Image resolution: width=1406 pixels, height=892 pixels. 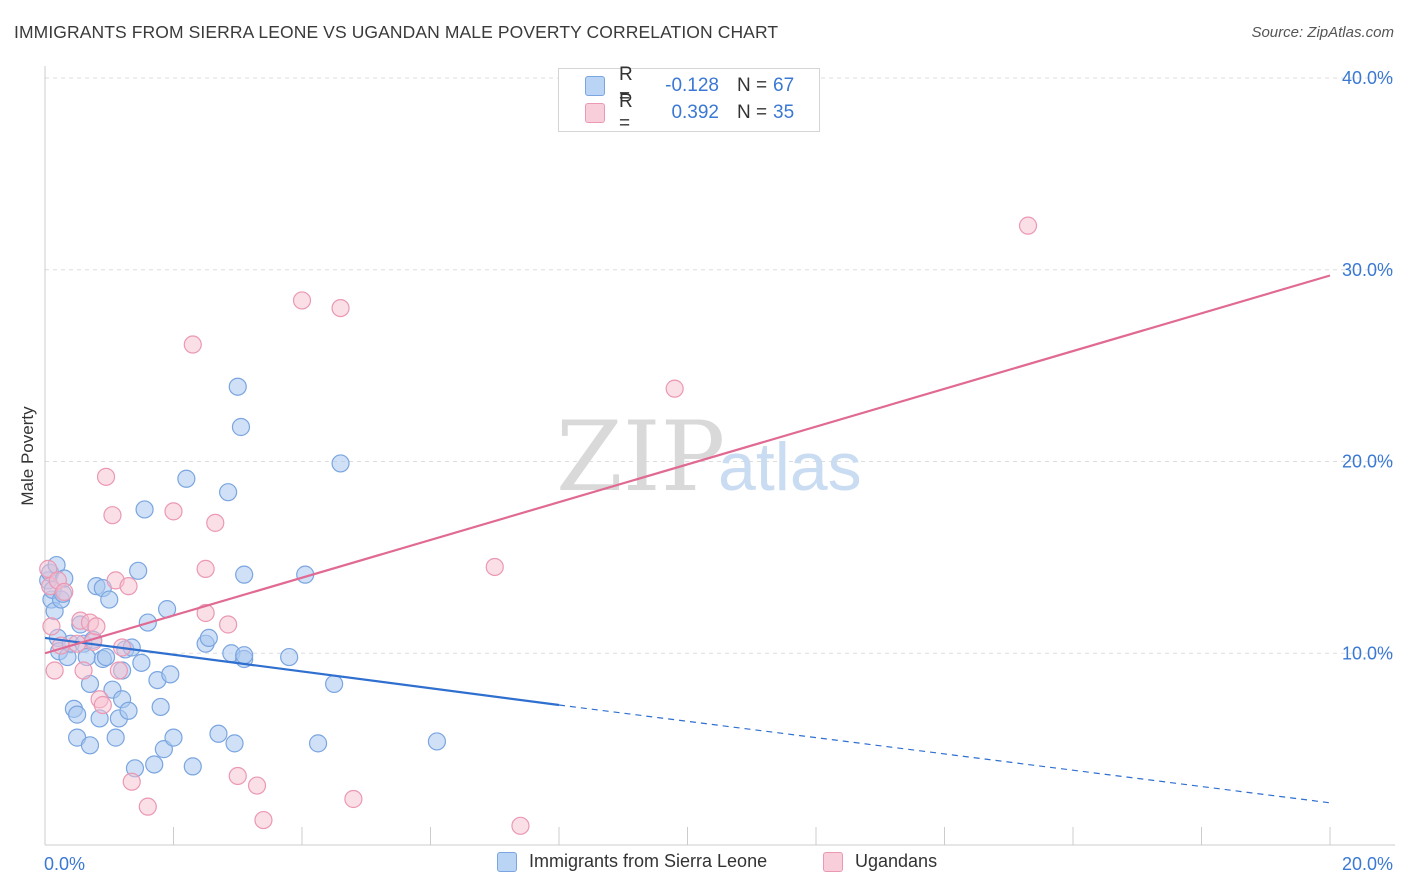 What do you see at coordinates (302, 671) in the screenshot?
I see `trend-line-immigrants` at bounding box center [302, 671].